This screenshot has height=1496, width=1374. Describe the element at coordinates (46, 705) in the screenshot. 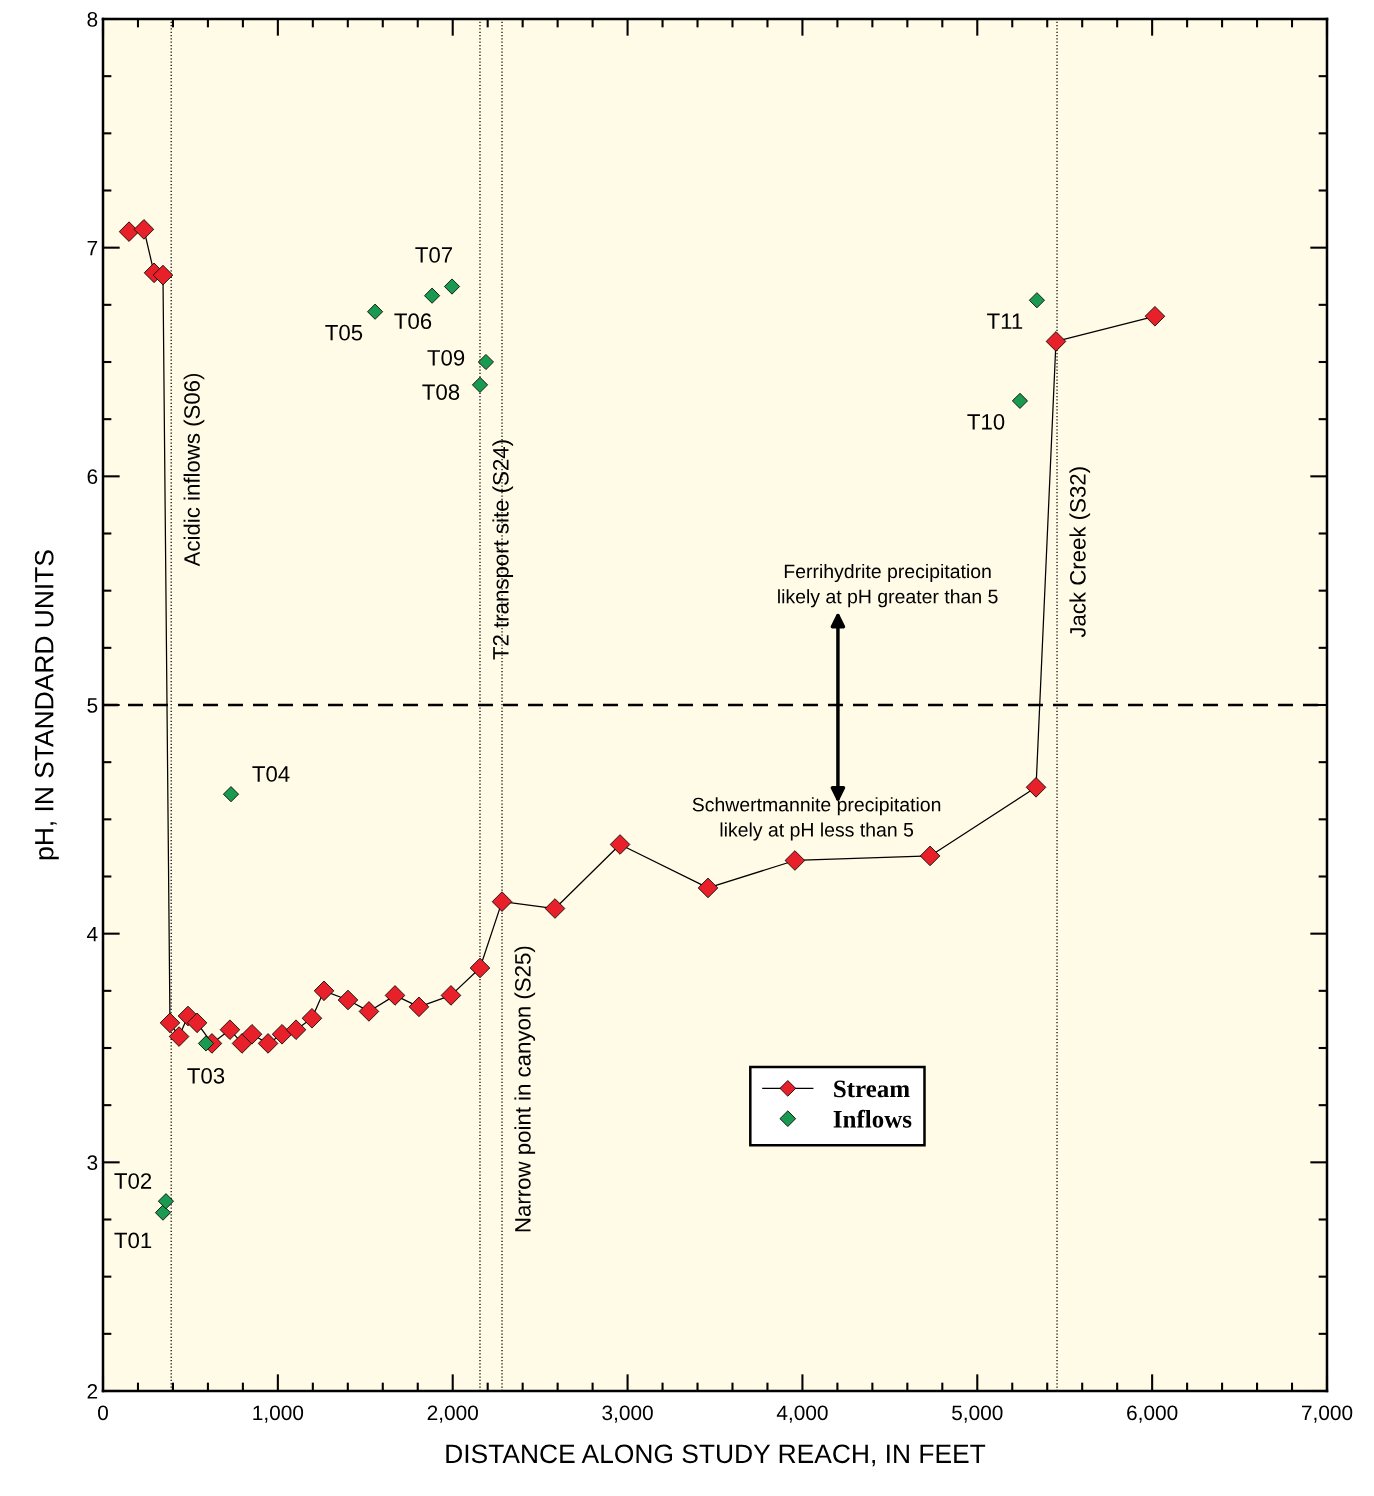

I see `y-axis-title: pH, IN STANDARD UNITS` at that location.